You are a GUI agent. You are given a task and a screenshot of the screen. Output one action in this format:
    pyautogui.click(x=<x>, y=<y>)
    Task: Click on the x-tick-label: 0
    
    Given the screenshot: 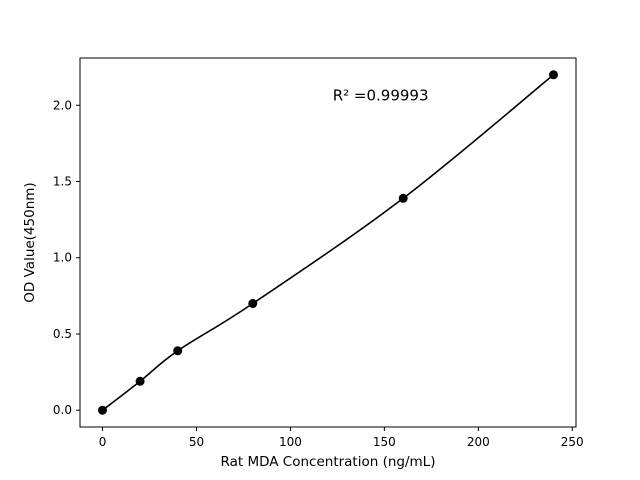 What is the action you would take?
    pyautogui.click(x=103, y=442)
    